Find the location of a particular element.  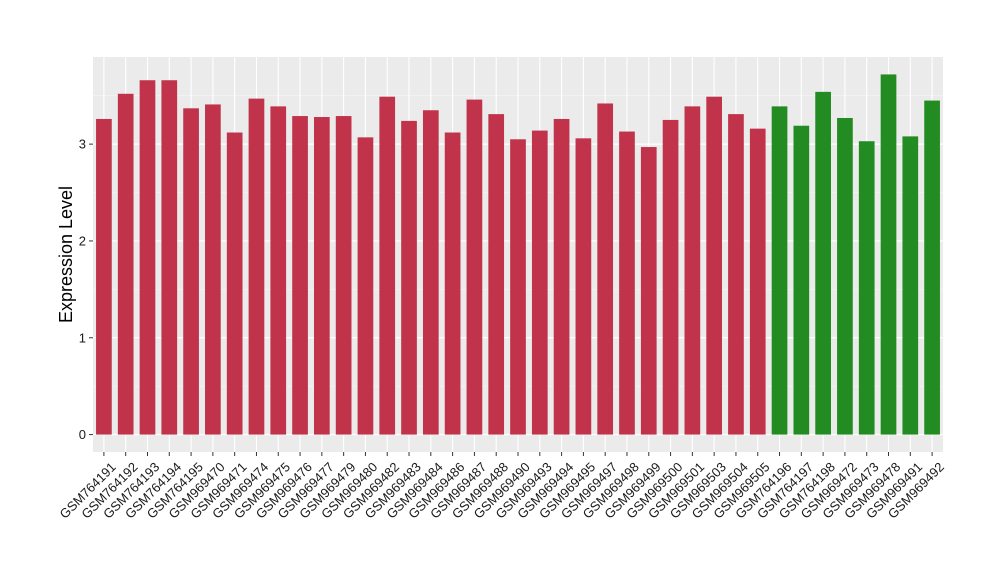

bar-GSM969499 is located at coordinates (648, 291).